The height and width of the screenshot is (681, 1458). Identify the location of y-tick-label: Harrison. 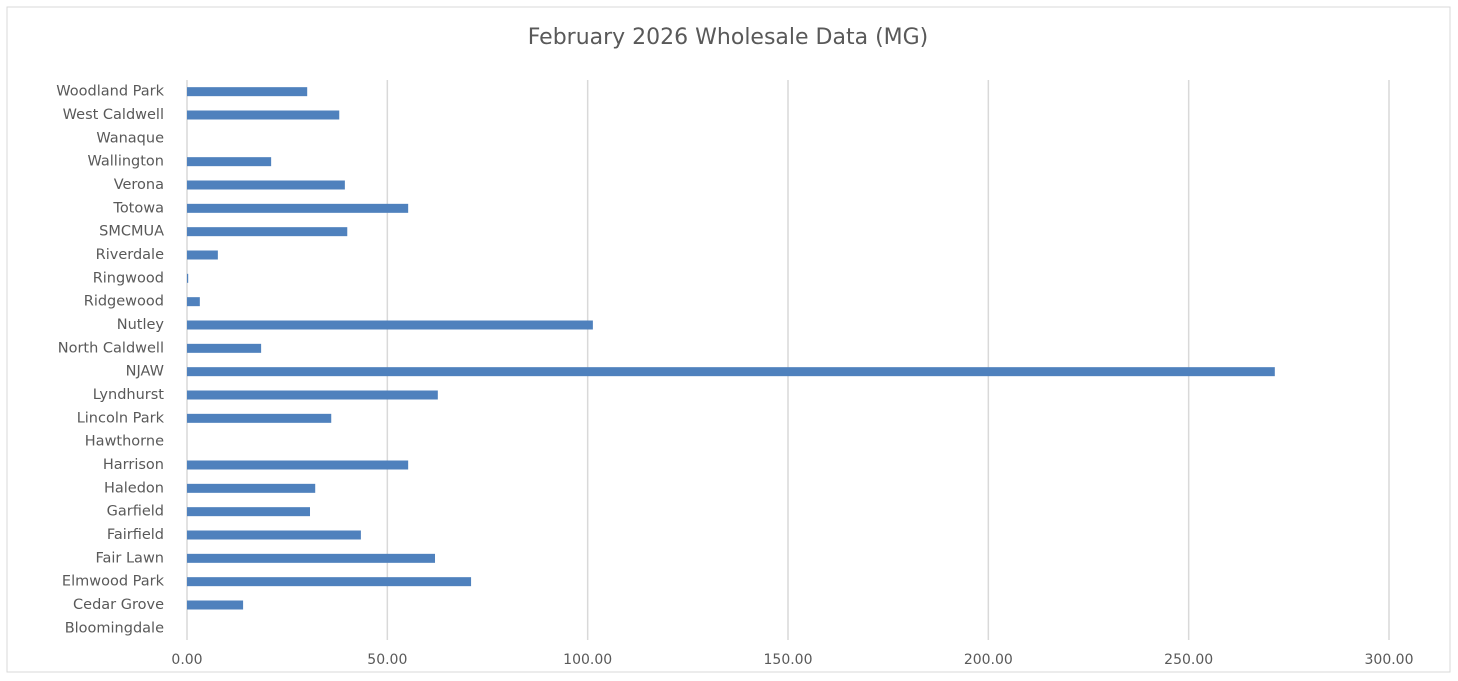
(133, 465).